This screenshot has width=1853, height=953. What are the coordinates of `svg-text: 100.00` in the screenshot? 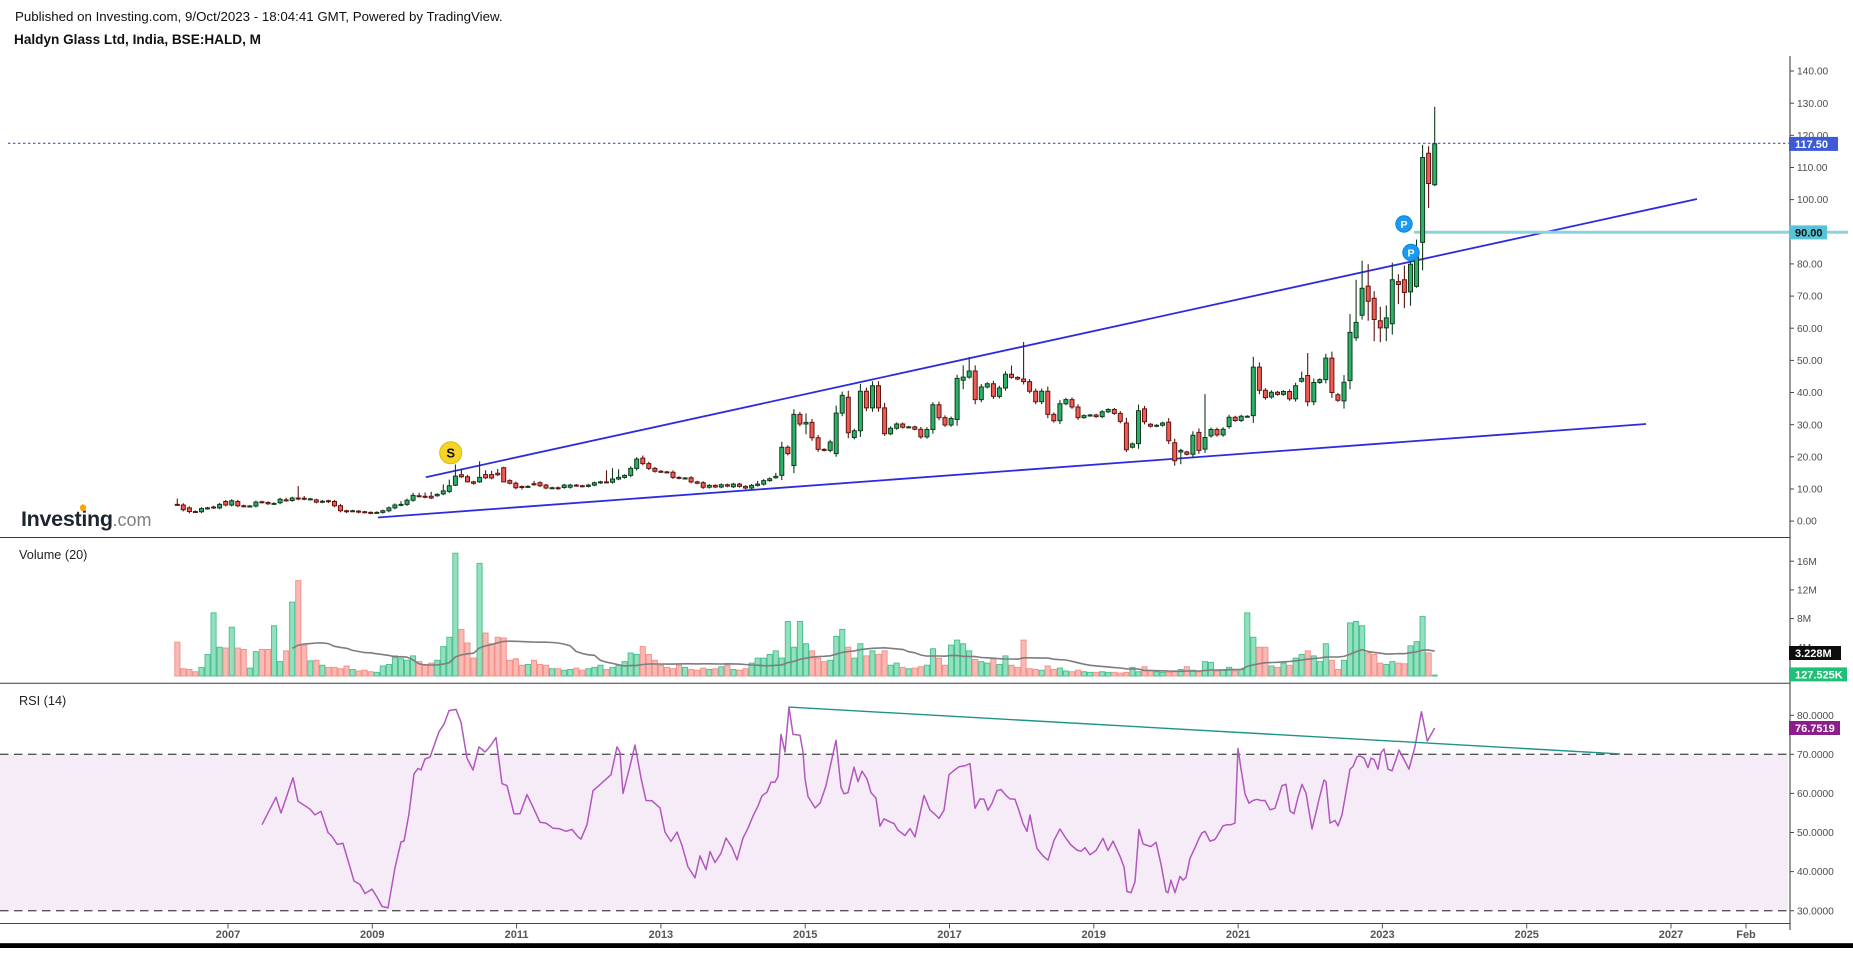 It's located at (1812, 200).